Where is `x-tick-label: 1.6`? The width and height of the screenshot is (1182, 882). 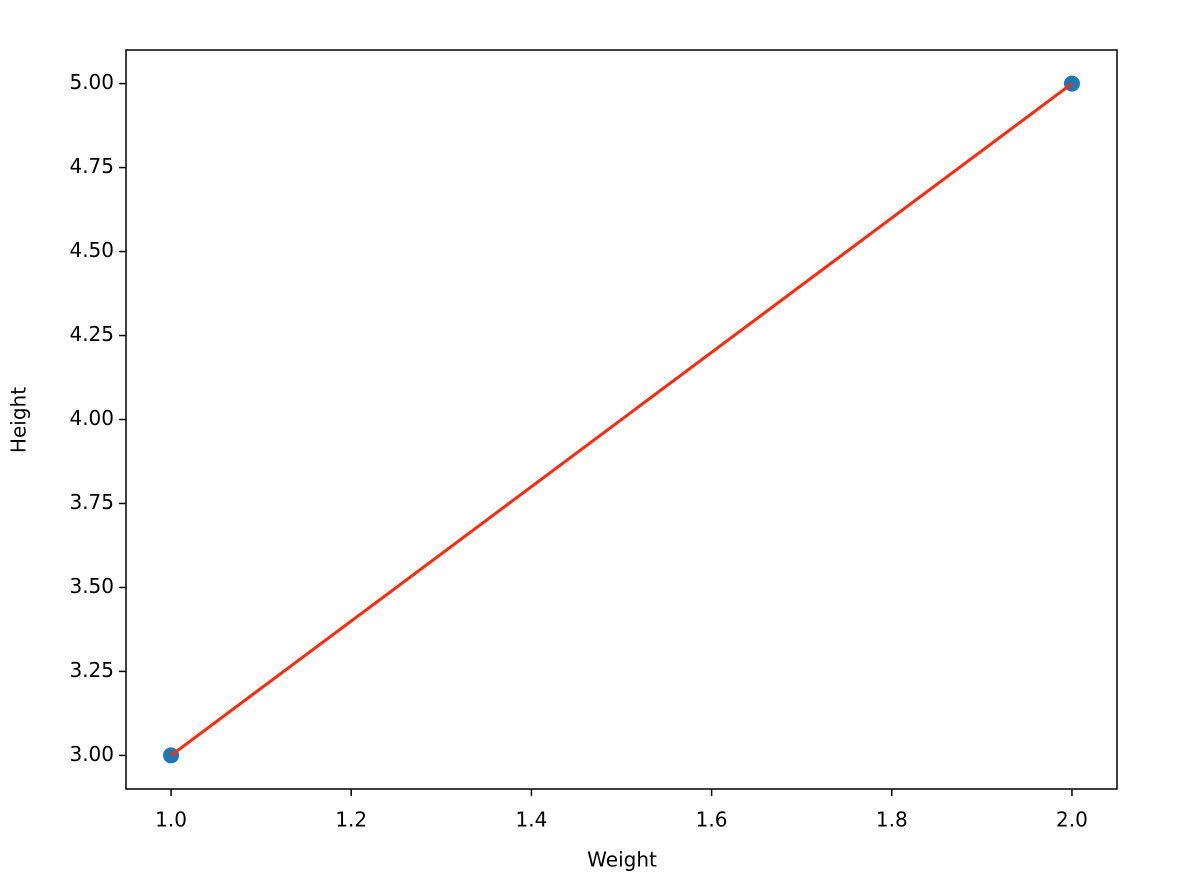 x-tick-label: 1.6 is located at coordinates (712, 820).